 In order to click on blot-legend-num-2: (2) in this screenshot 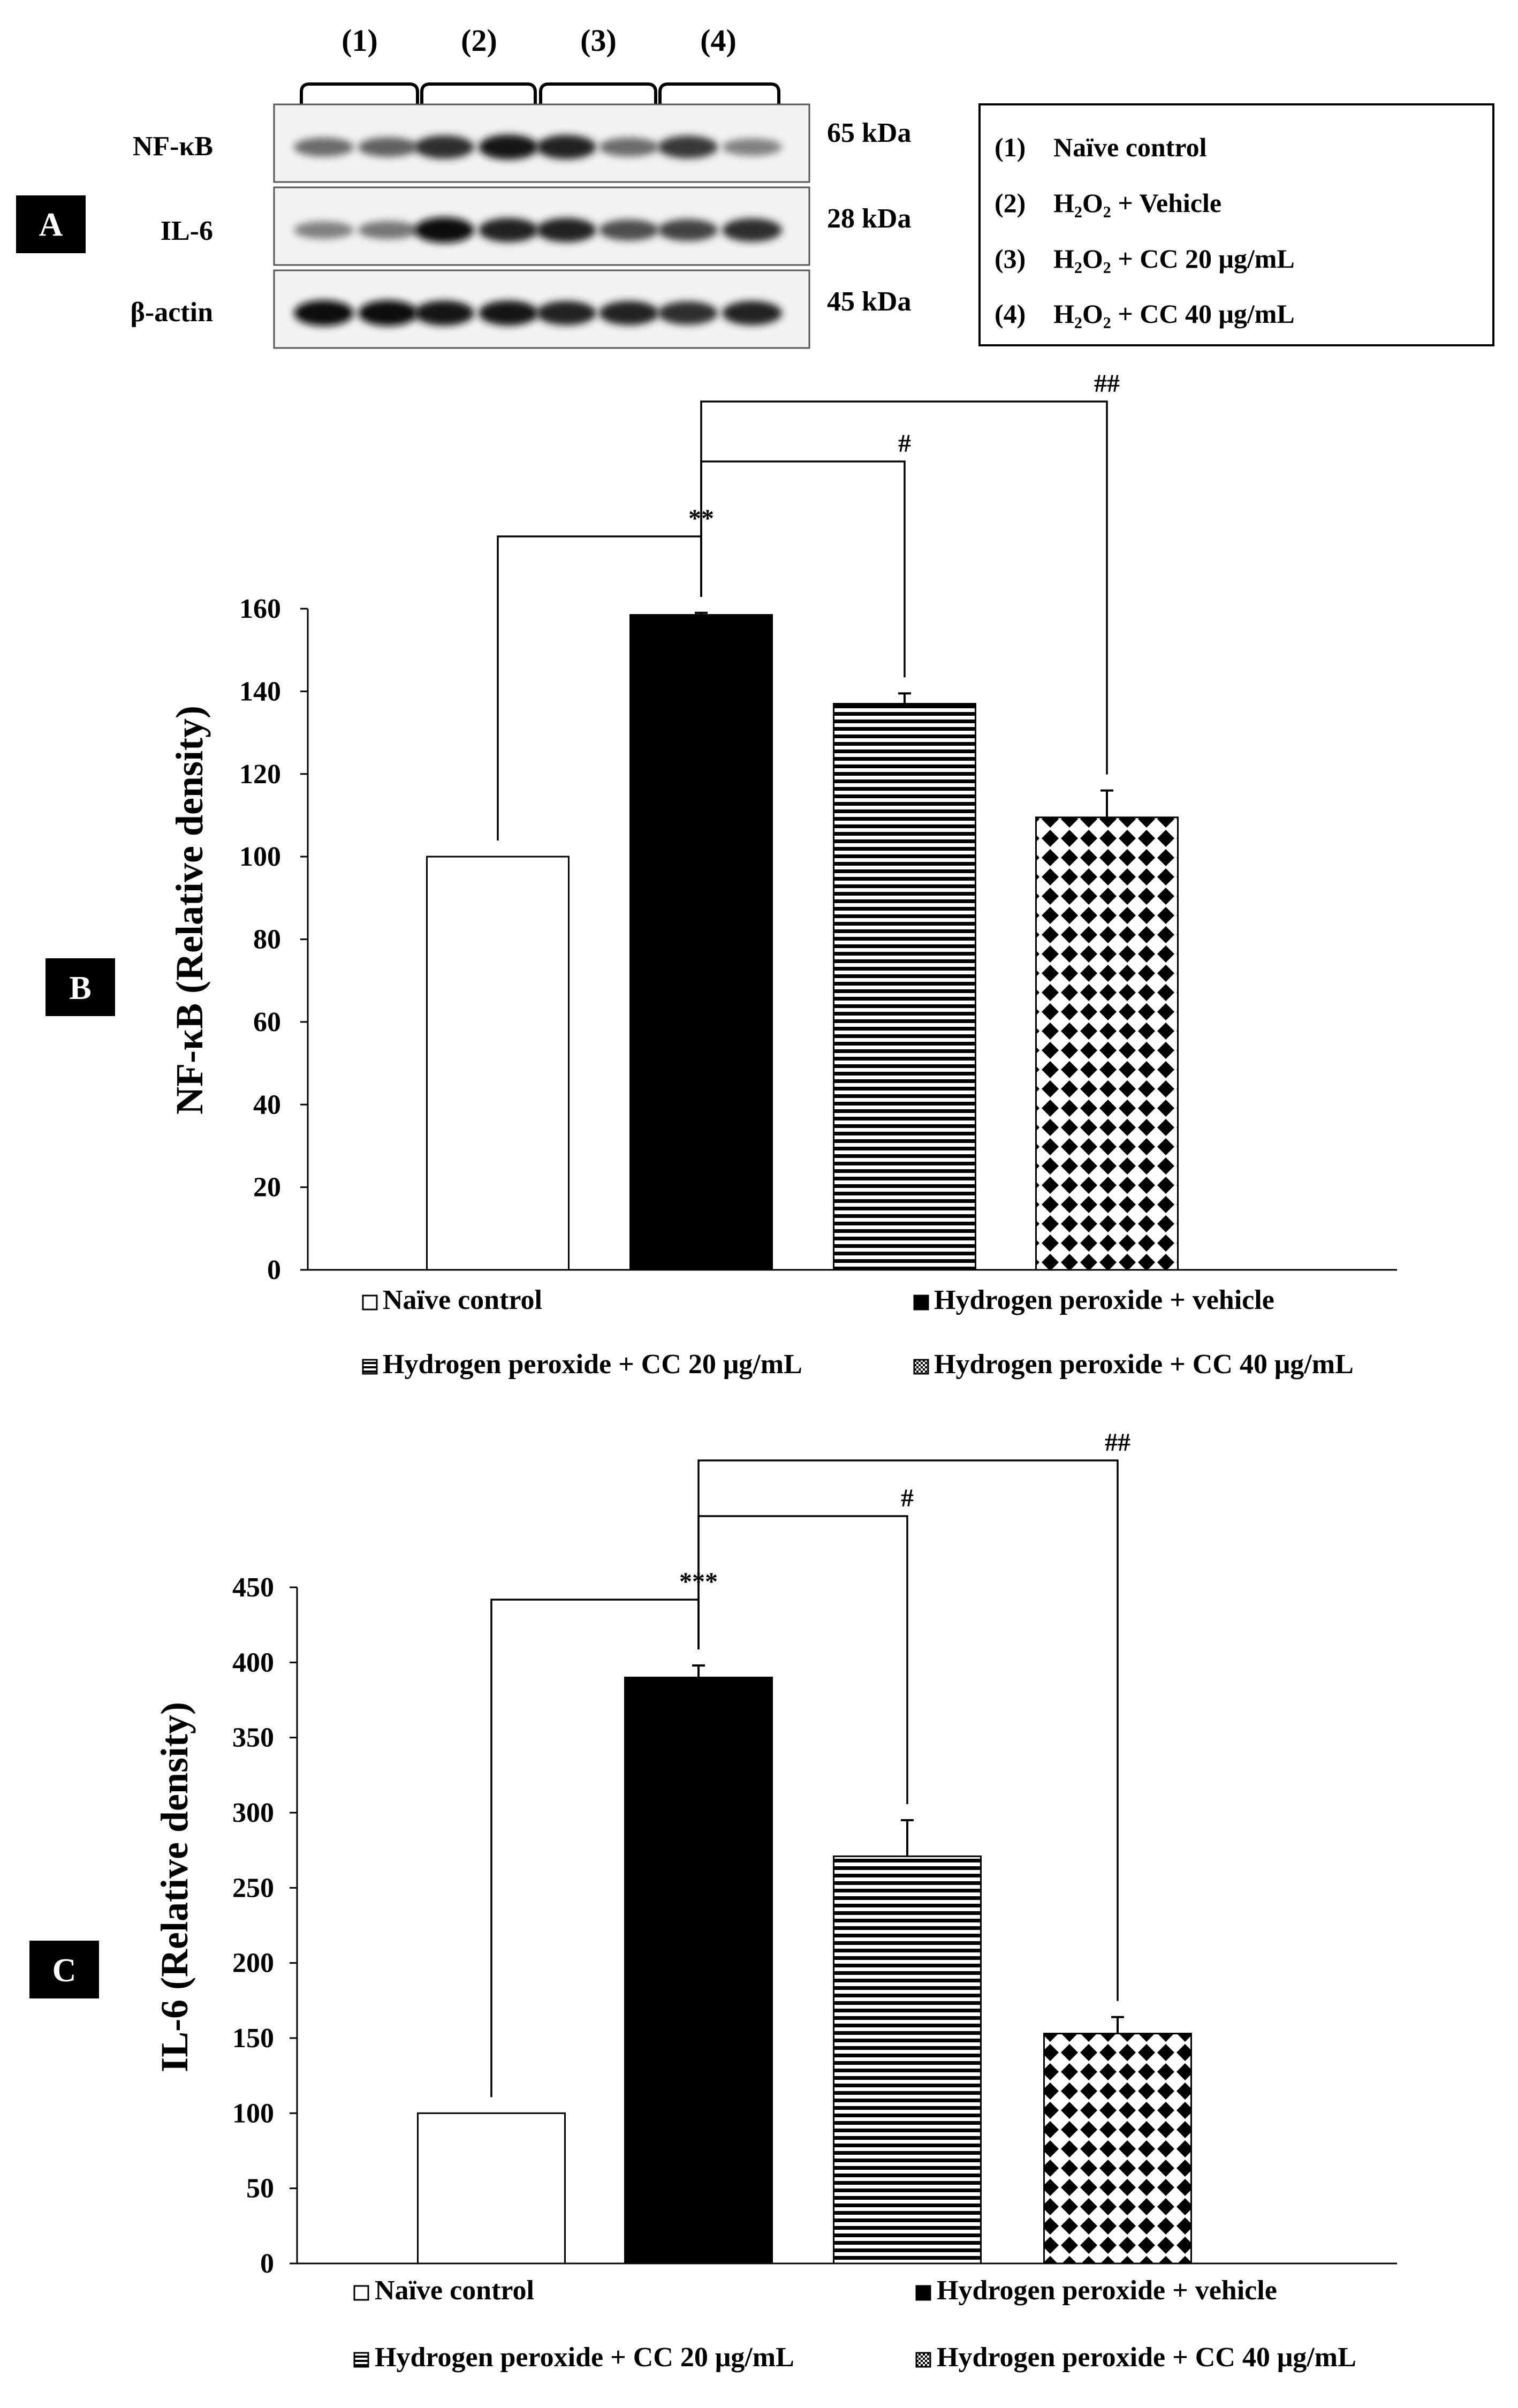, I will do `click(1010, 203)`.